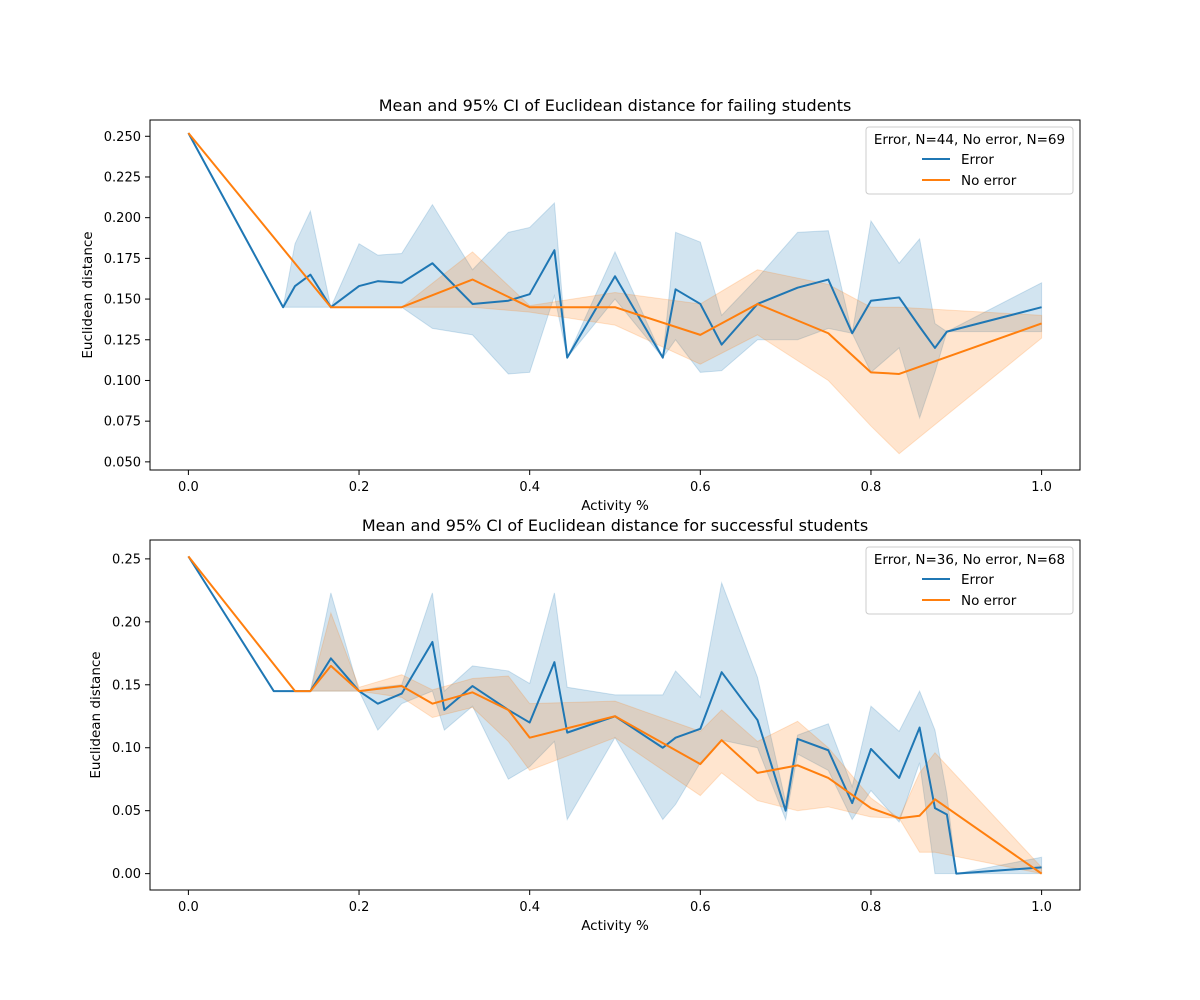 The width and height of the screenshot is (1200, 1000). I want to click on y-tick-label: 0.25, so click(126, 559).